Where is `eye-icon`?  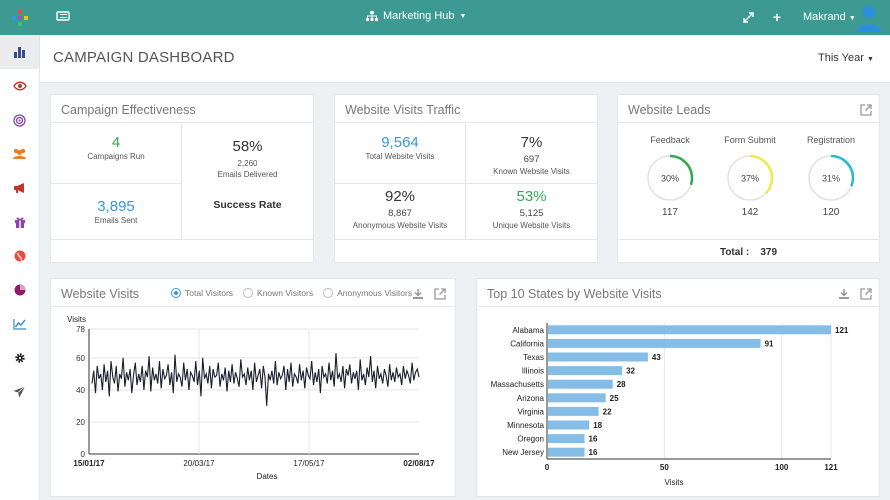 eye-icon is located at coordinates (19, 86).